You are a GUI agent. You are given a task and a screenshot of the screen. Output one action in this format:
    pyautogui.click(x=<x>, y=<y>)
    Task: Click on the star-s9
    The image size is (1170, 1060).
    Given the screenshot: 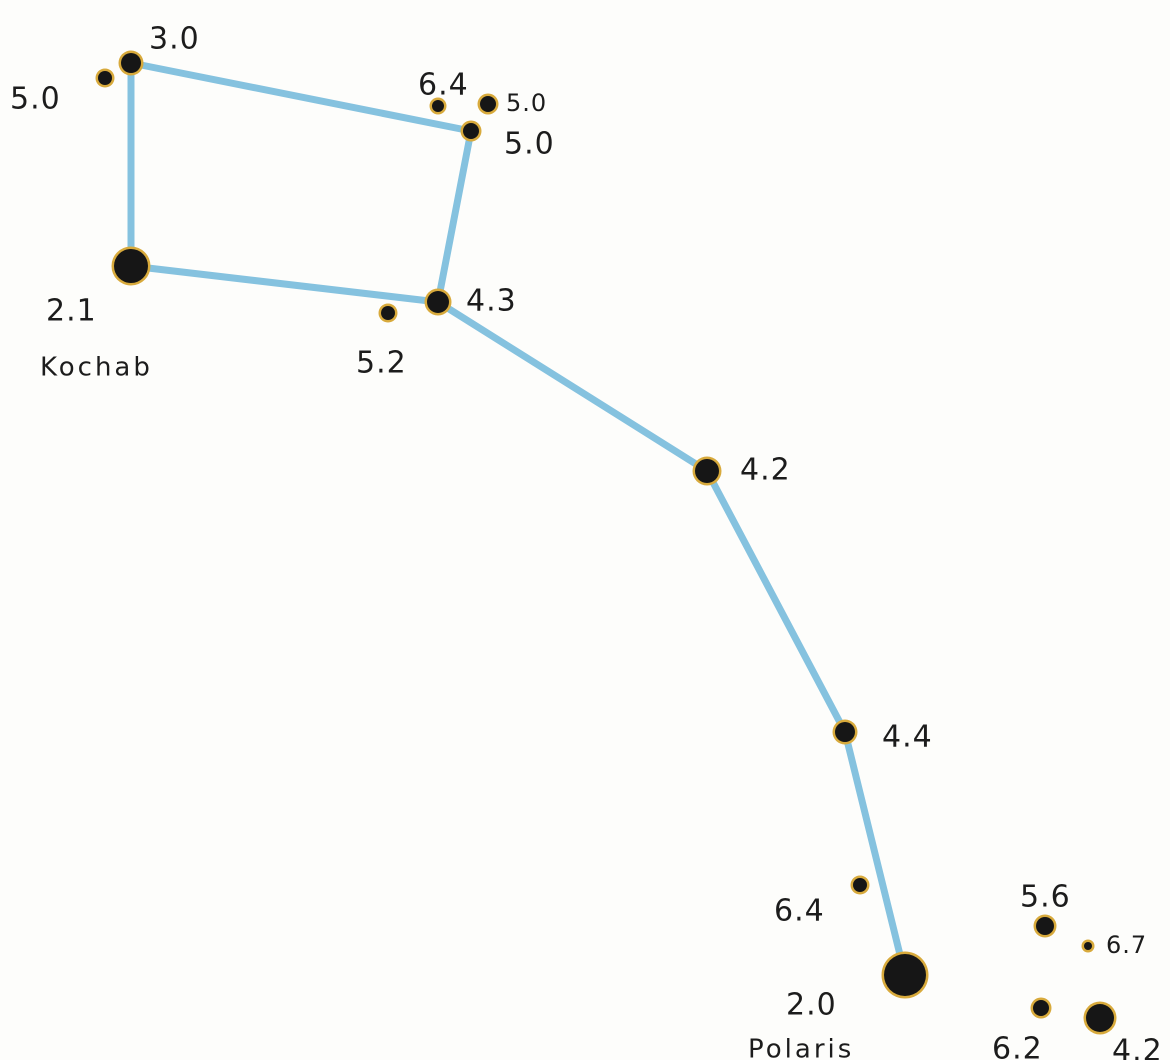 What is the action you would take?
    pyautogui.click(x=707, y=471)
    